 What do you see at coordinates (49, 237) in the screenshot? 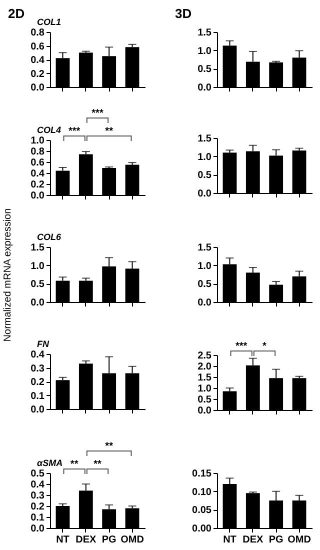
I see `chart-subtitle: COL6` at bounding box center [49, 237].